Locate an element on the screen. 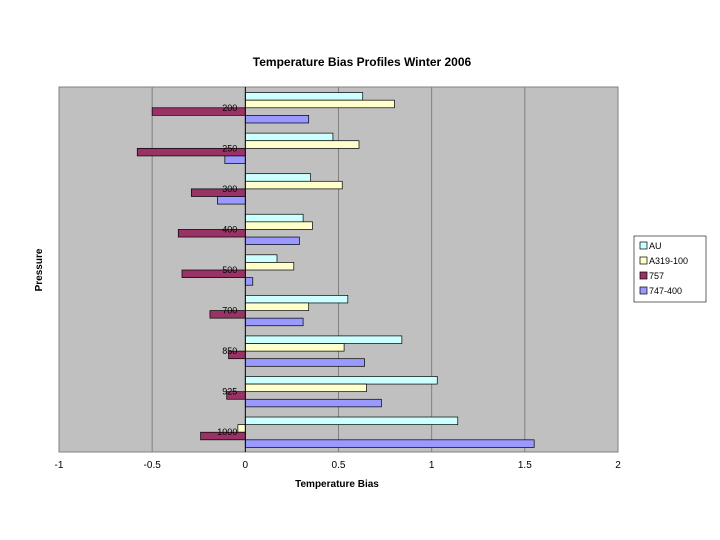 The image size is (720, 540). x-tick-label: 0 is located at coordinates (246, 465).